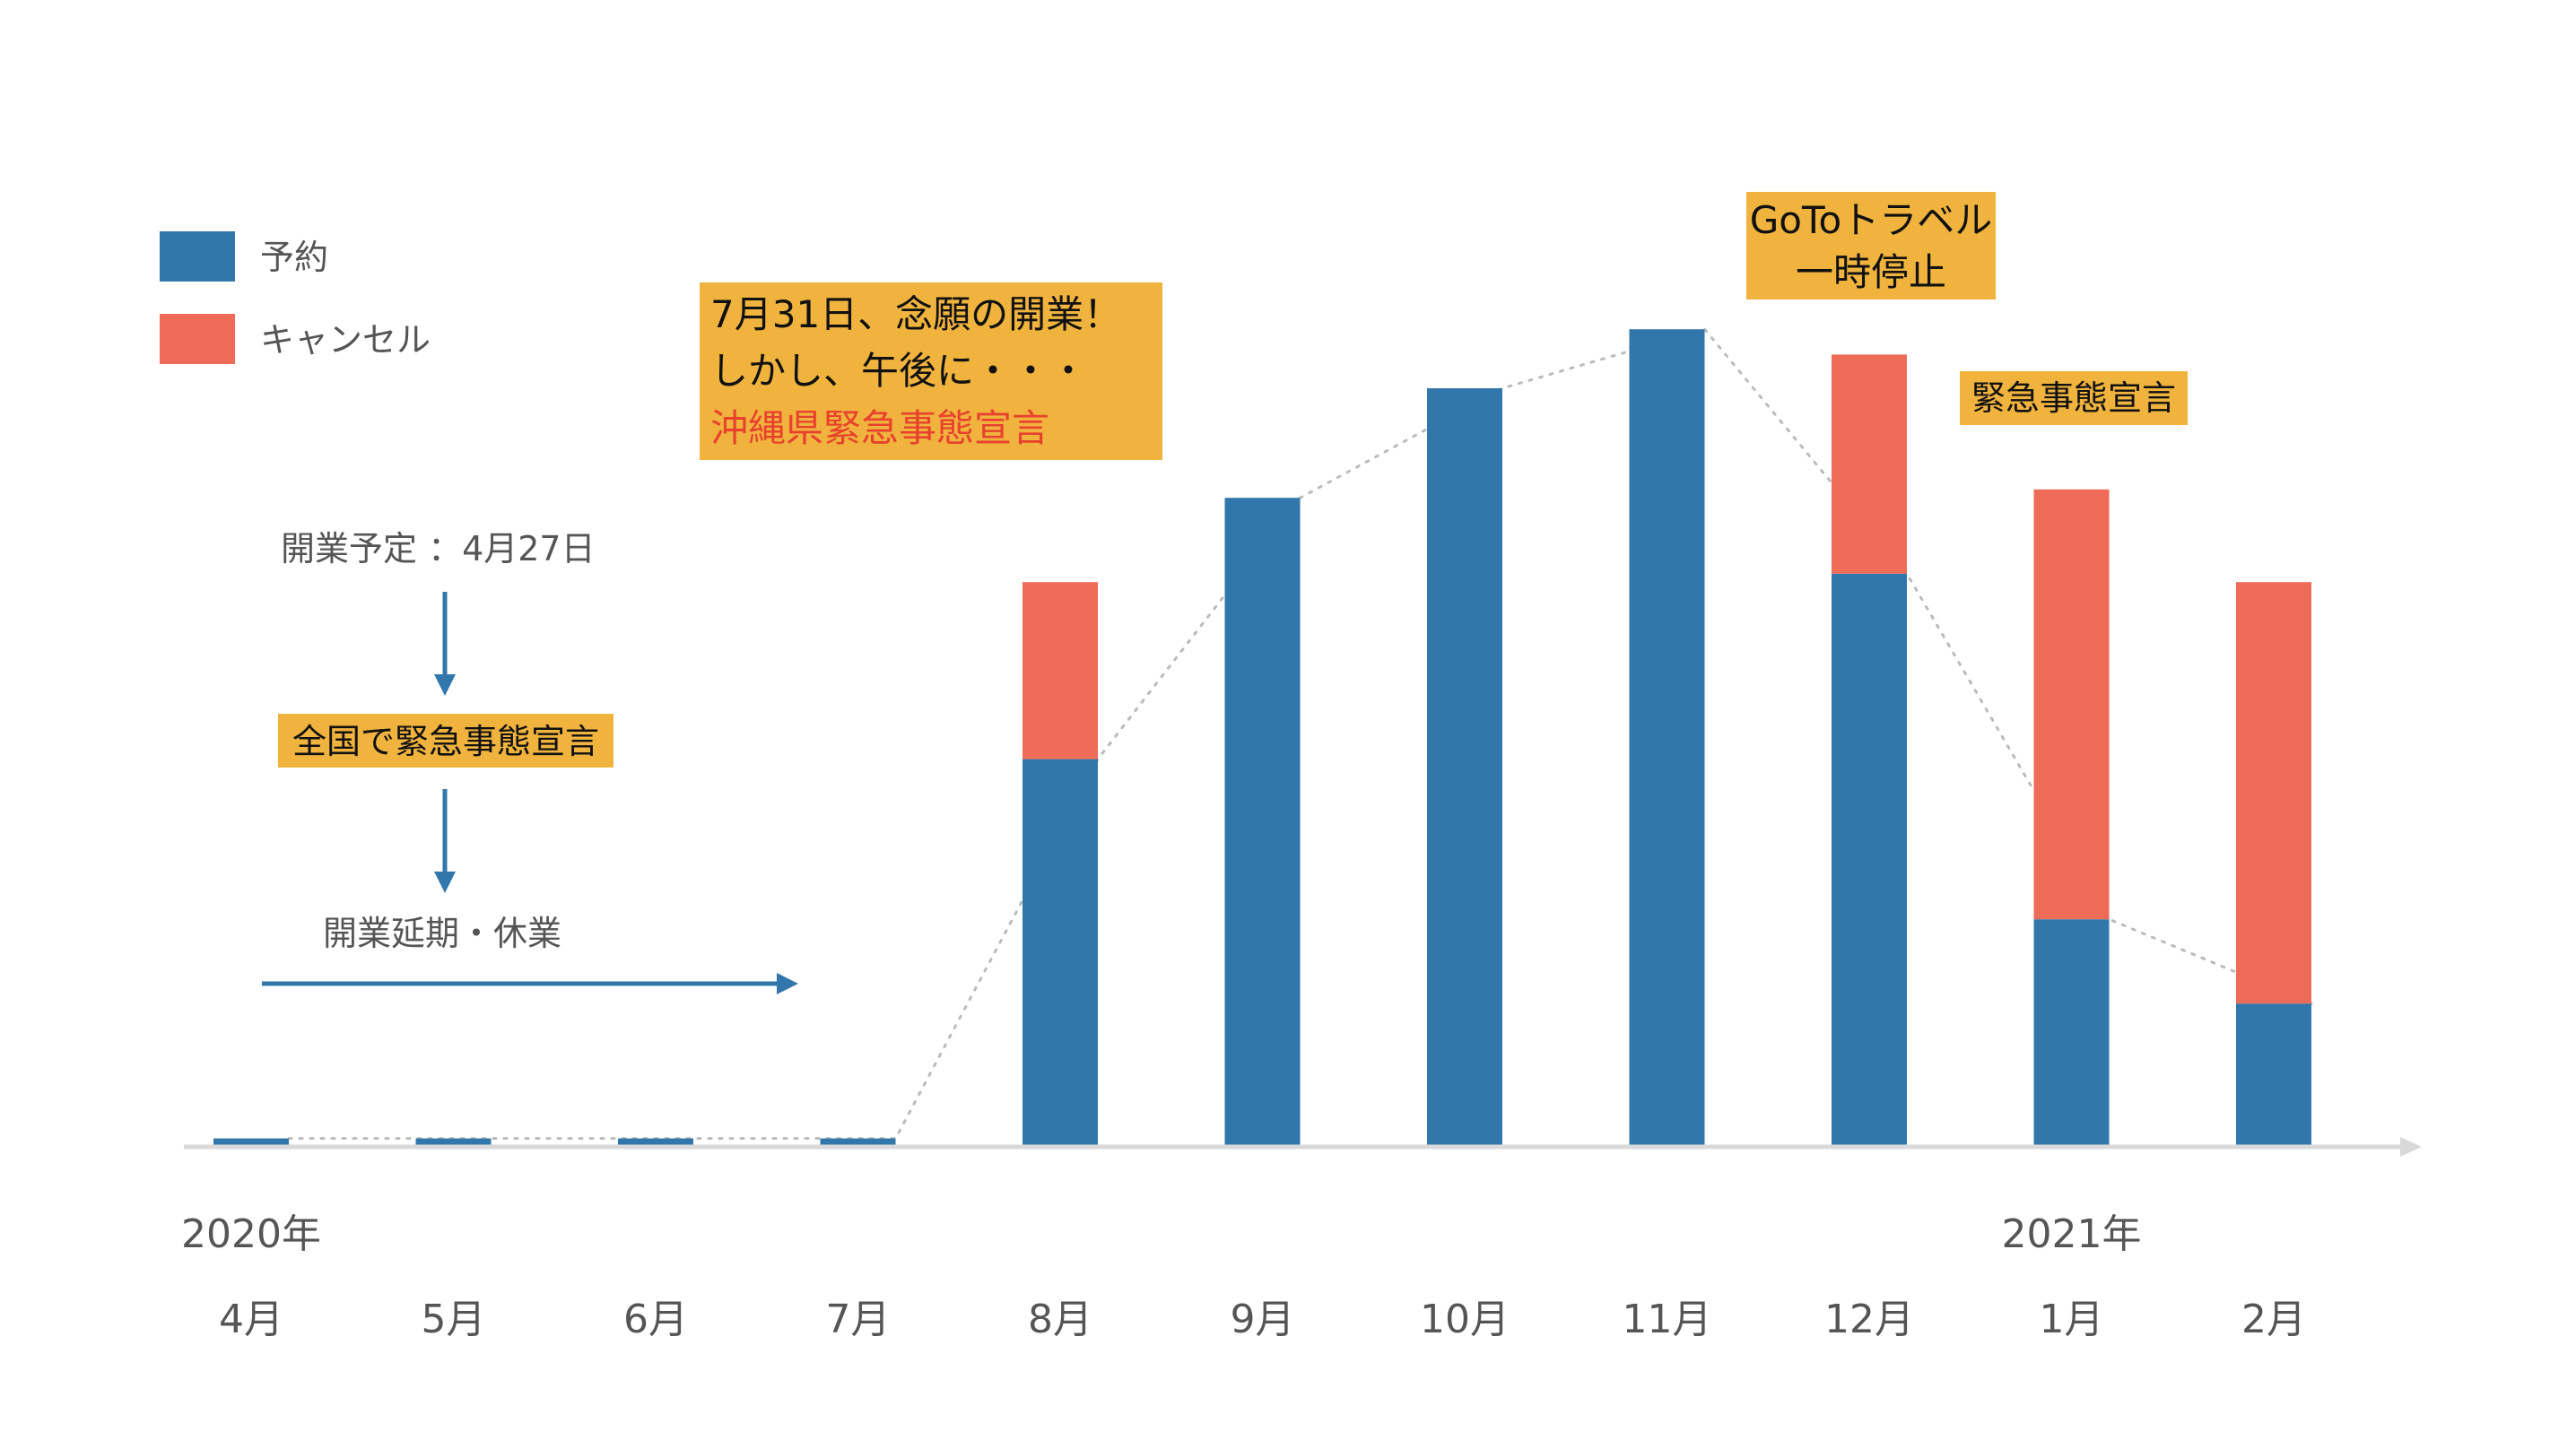  I want to click on x-tick-label: 8月, so click(1060, 1319).